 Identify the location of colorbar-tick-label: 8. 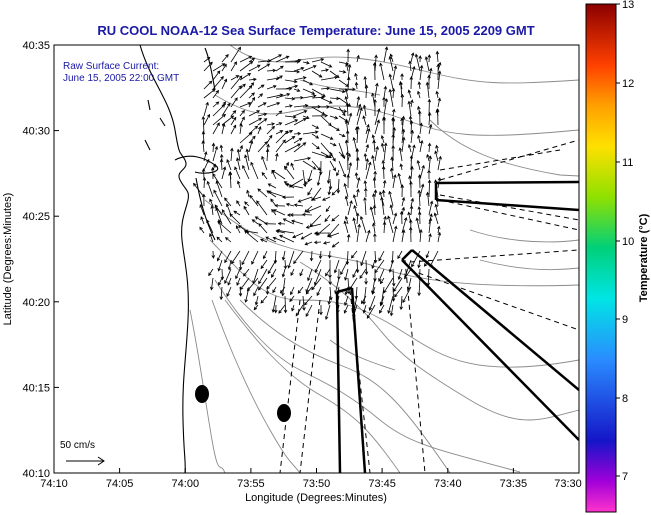
(625, 399).